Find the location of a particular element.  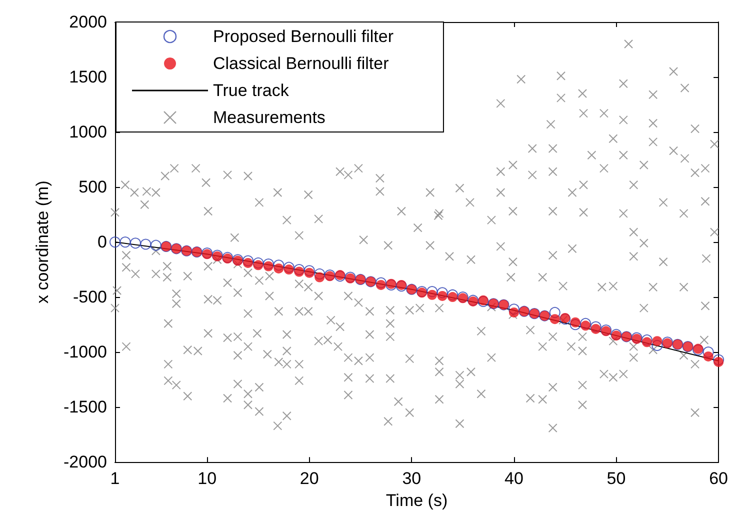

x-axis-title: Time (s) is located at coordinates (417, 500).